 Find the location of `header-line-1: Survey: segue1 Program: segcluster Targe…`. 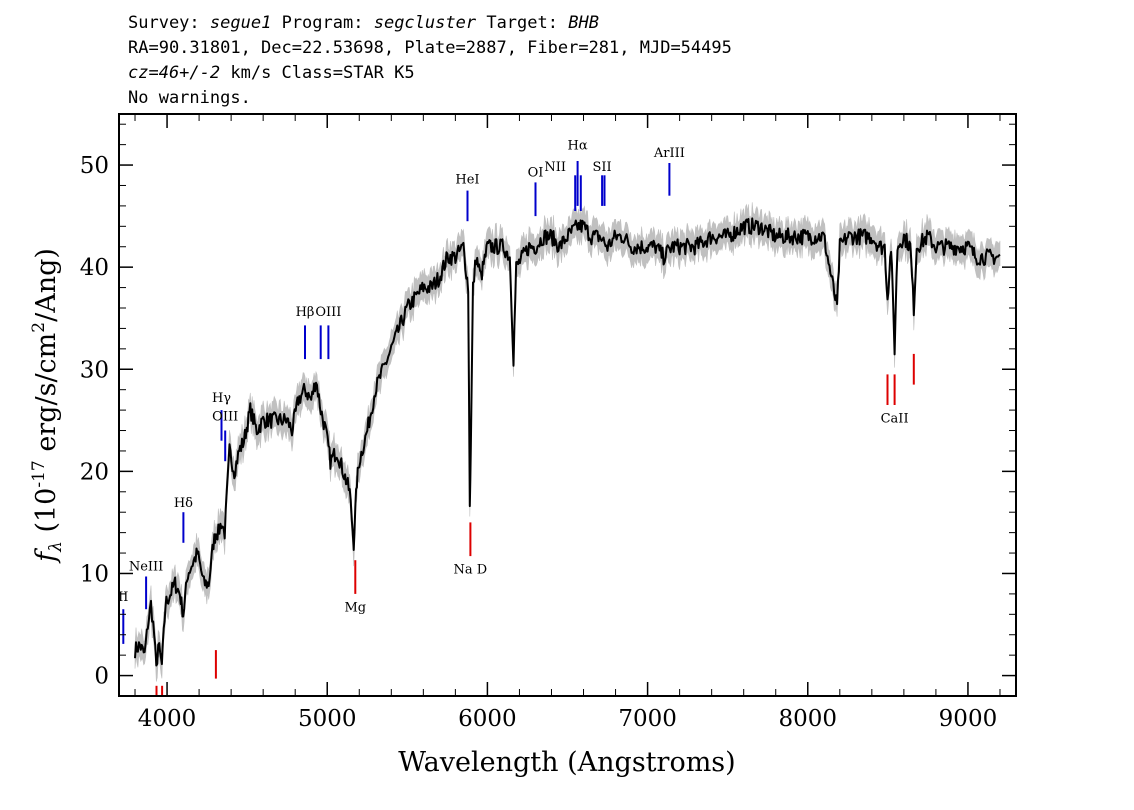

header-line-1: Survey: segue1 Program: segcluster Targe… is located at coordinates (363, 23).